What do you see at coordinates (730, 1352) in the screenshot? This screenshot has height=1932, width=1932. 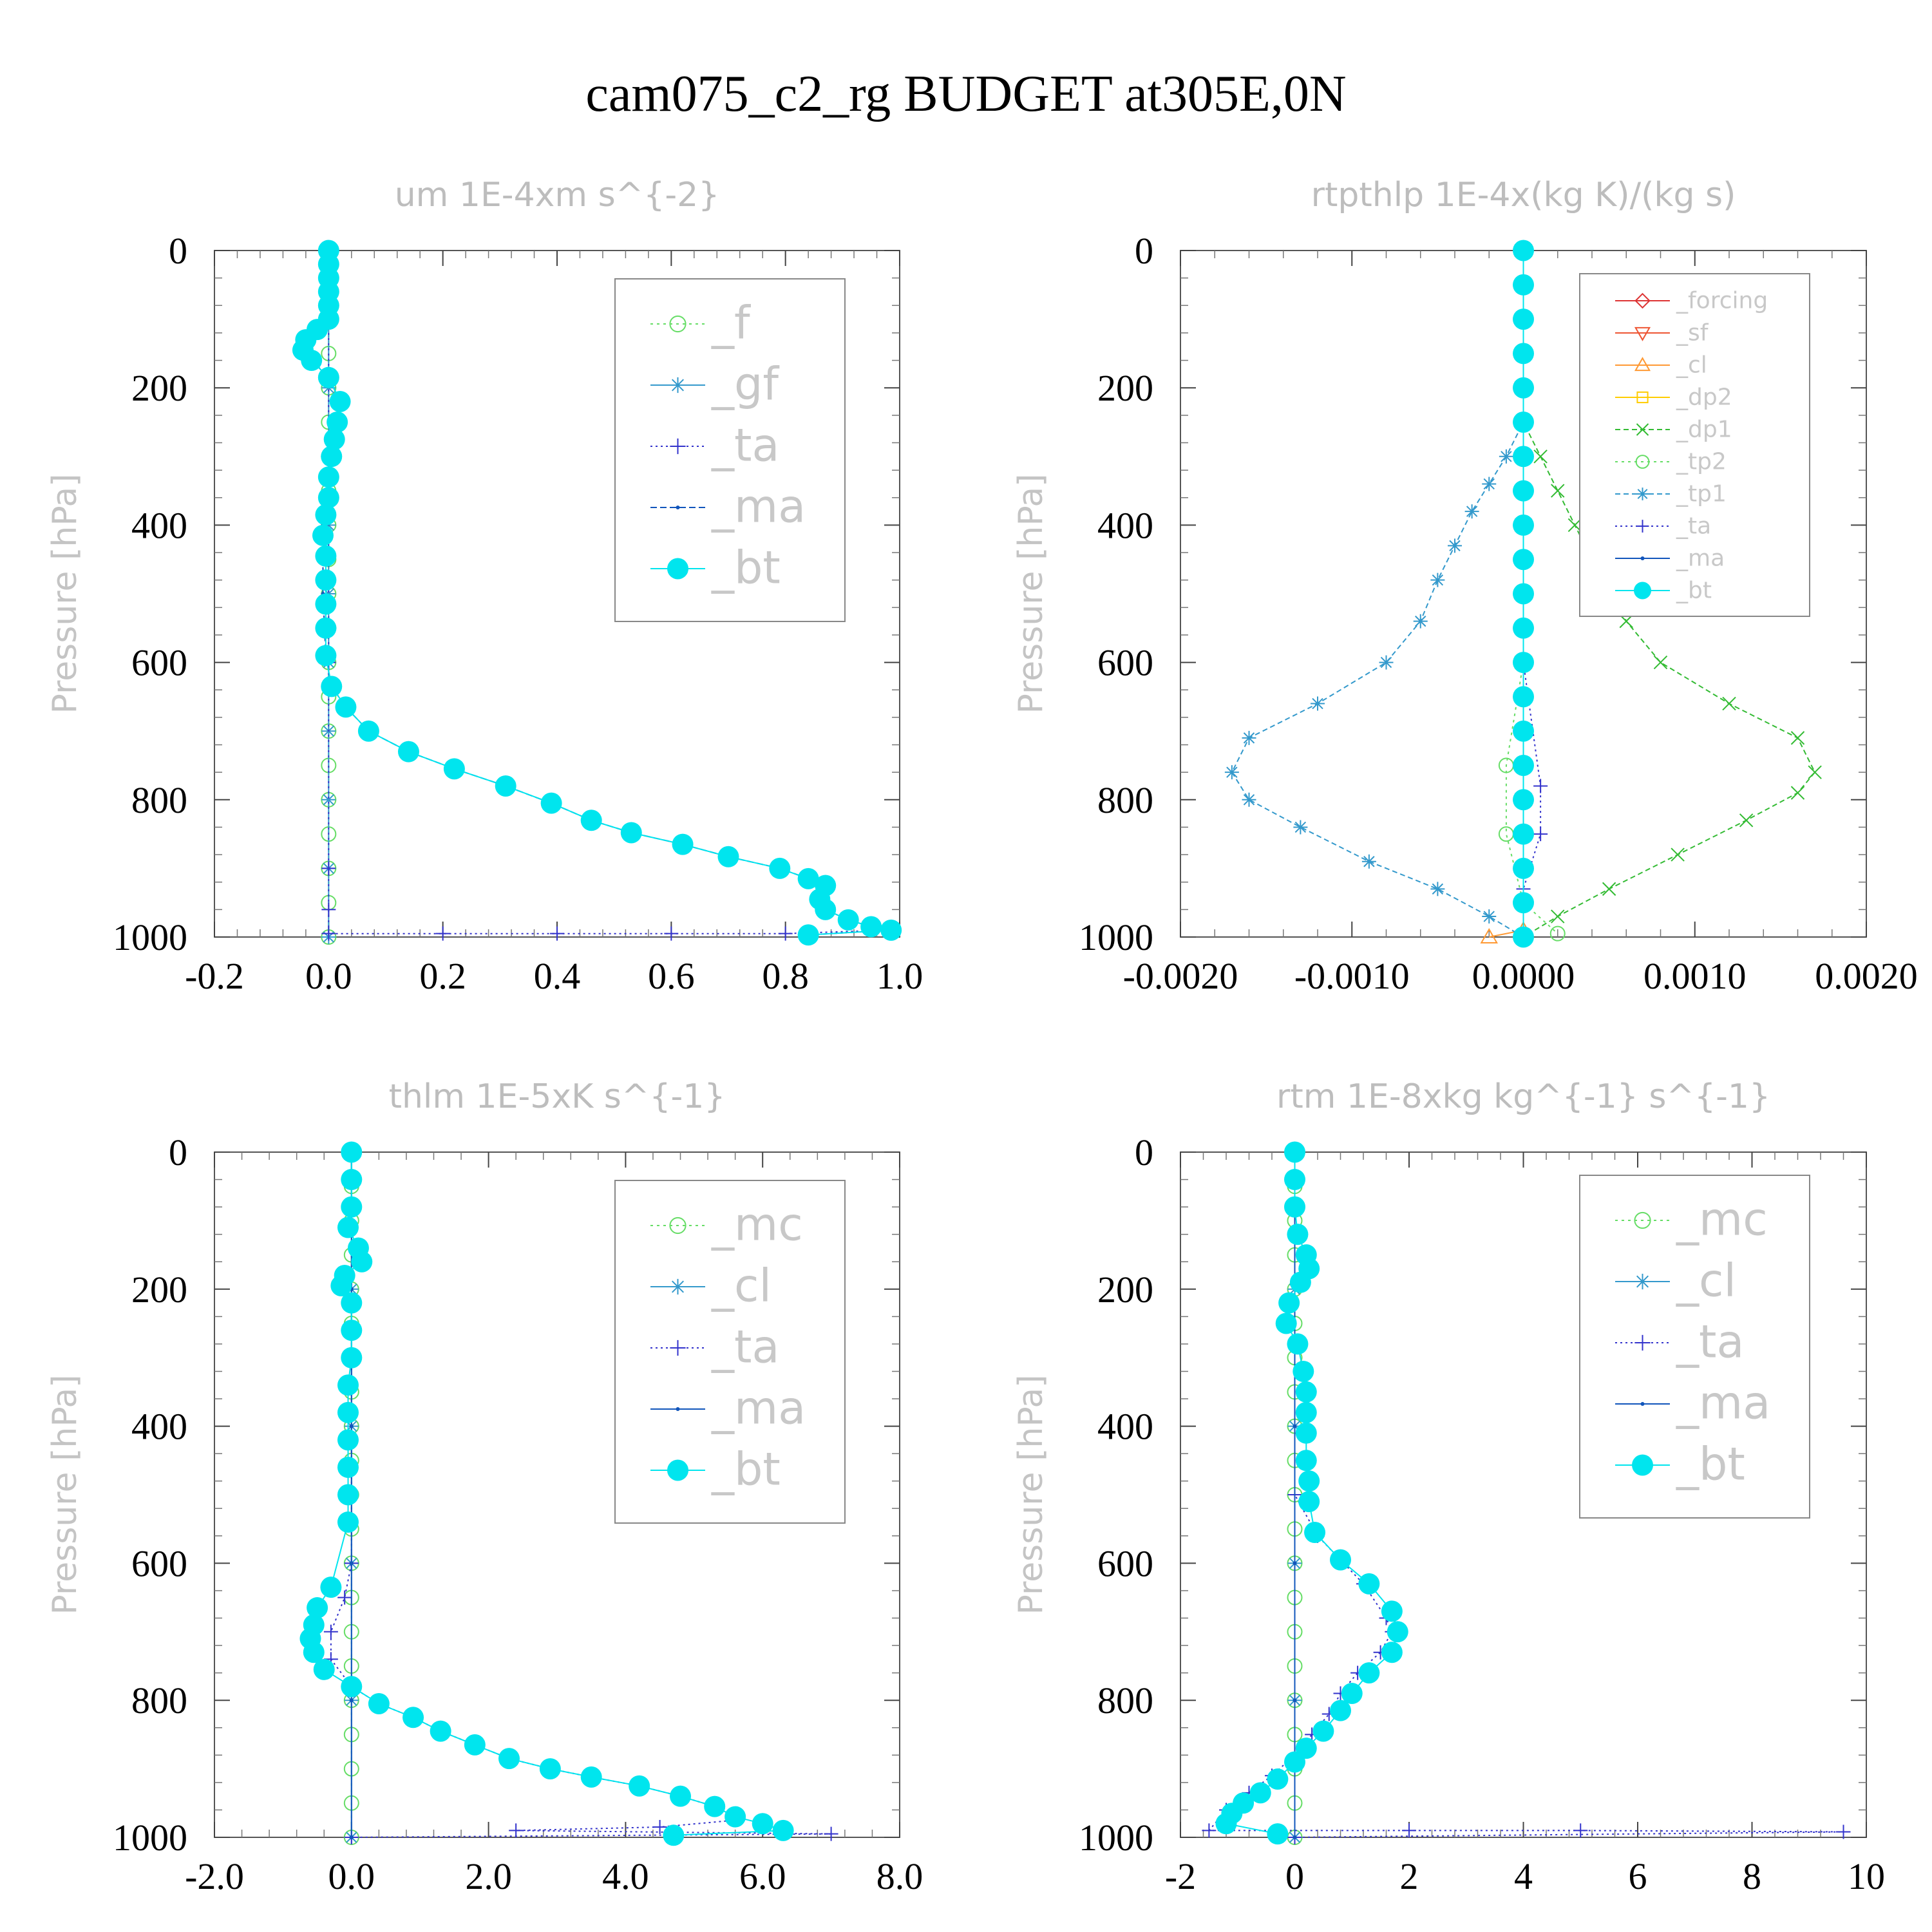 I see `legend: _mc _cl _ta _ma _bt` at bounding box center [730, 1352].